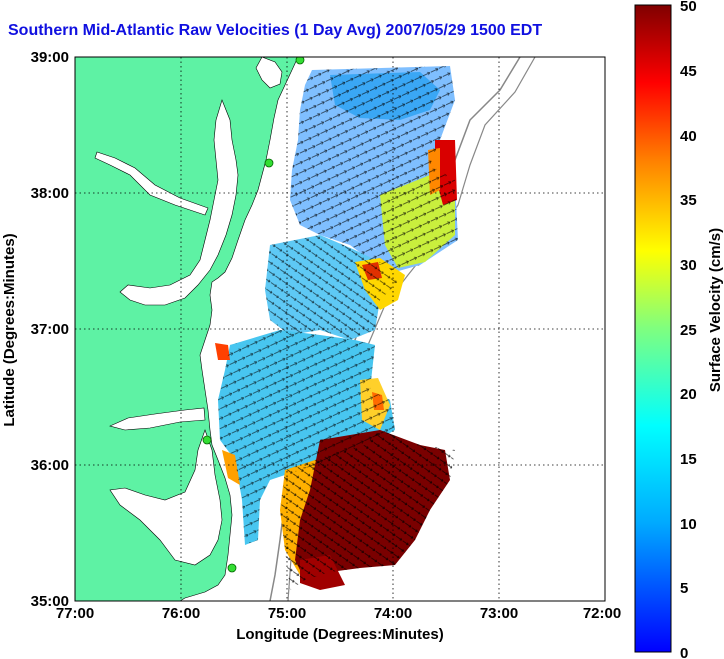 Image resolution: width=724 pixels, height=659 pixels. I want to click on velocity-vectors-southeast, so click(367, 510).